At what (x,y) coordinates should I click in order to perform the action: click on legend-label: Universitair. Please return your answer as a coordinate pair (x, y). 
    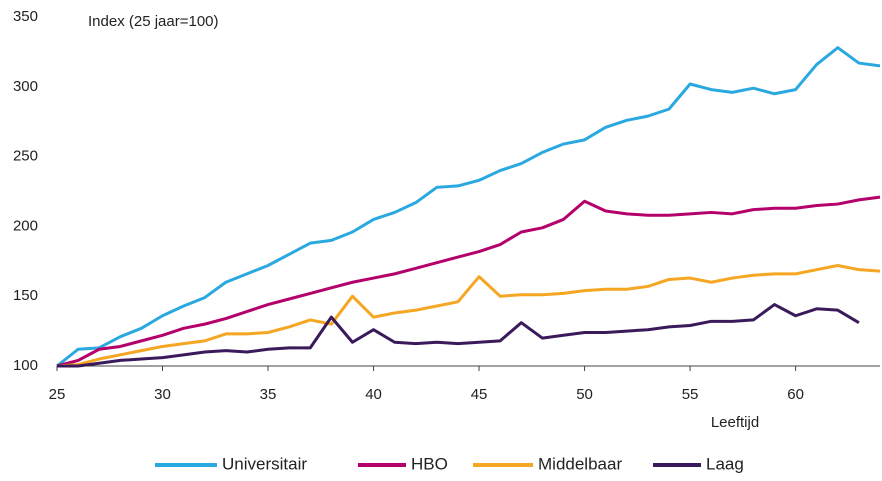
    Looking at the image, I should click on (264, 463).